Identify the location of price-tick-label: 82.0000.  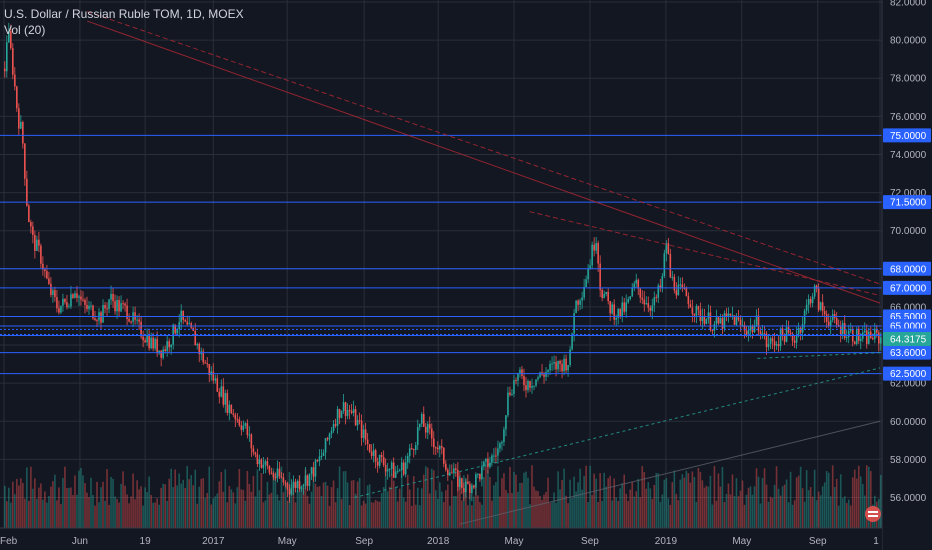
(908, 4).